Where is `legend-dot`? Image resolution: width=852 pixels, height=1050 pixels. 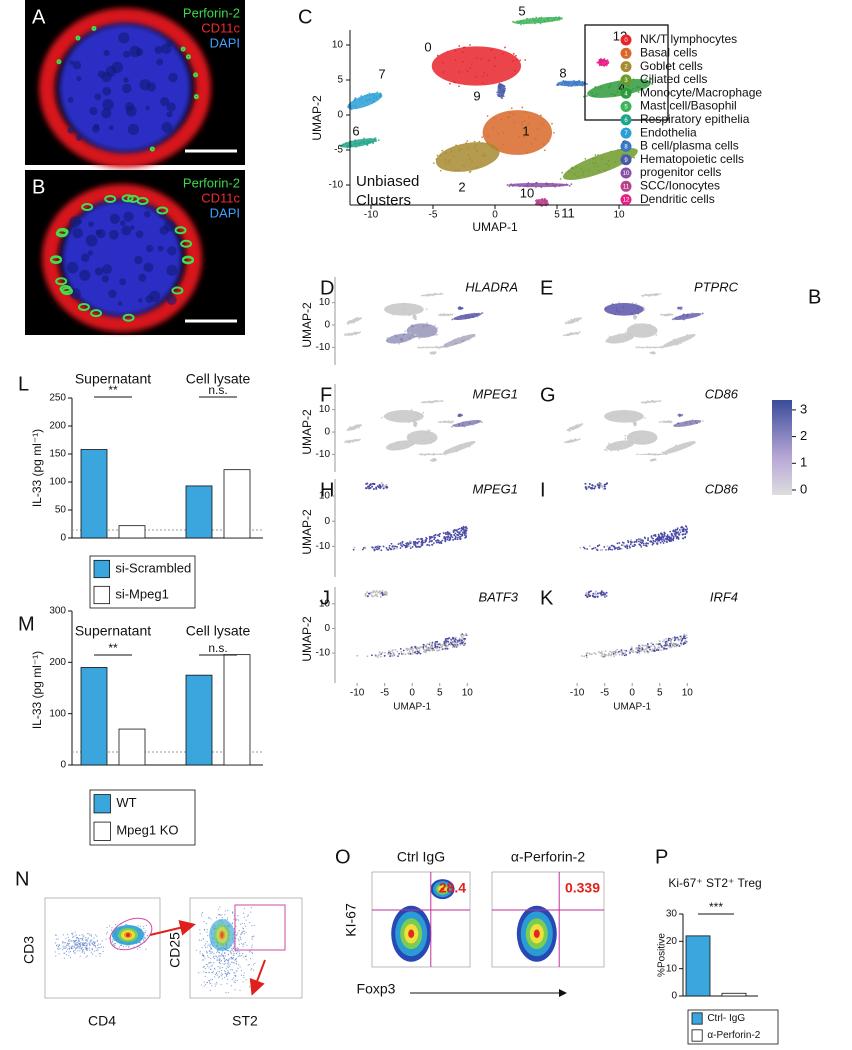
legend-dot is located at coordinates (626, 106).